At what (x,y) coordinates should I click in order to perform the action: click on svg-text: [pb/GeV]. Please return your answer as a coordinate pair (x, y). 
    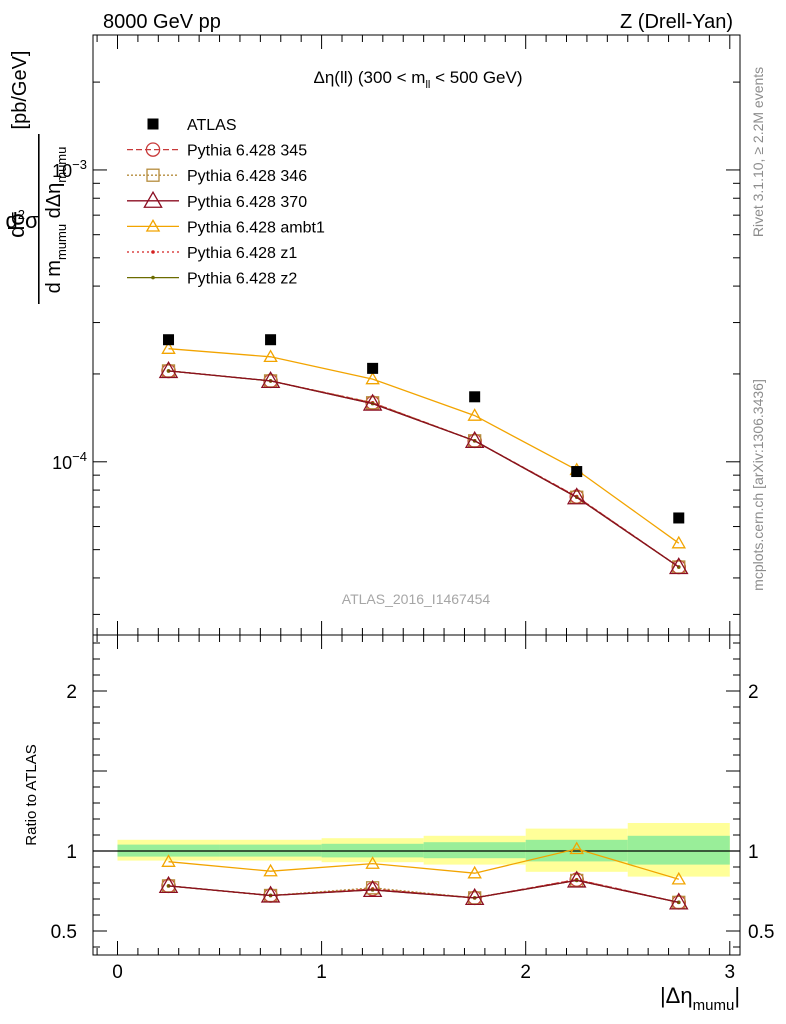
    Looking at the image, I should click on (20, 90).